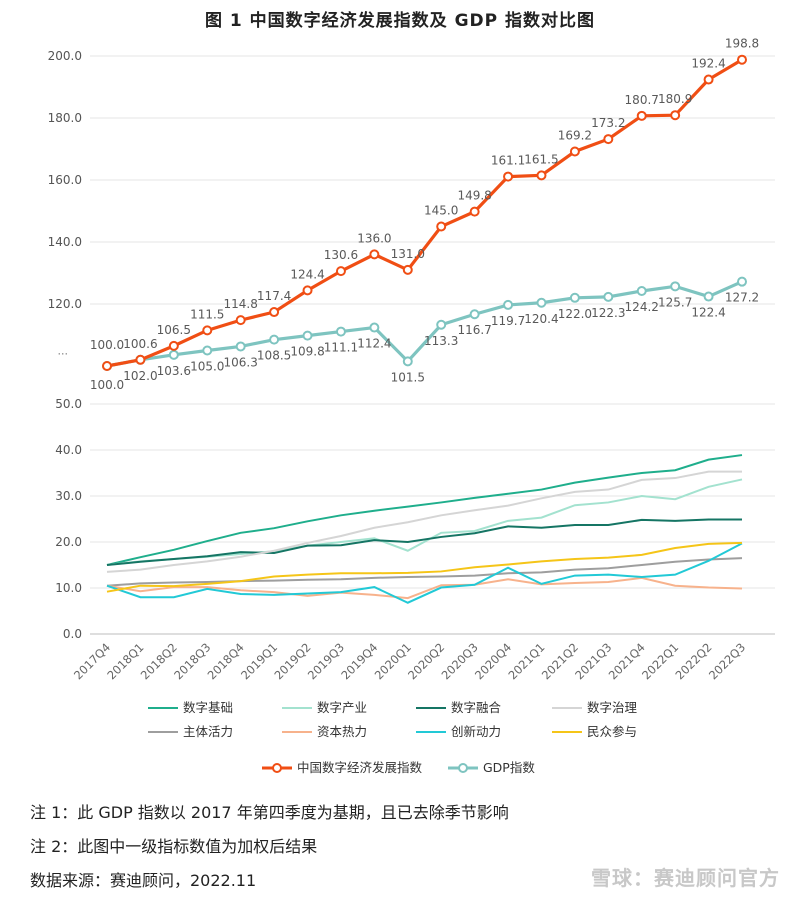 Image resolution: width=800 pixels, height=901 pixels. I want to click on data-label: 192.4, so click(708, 64).